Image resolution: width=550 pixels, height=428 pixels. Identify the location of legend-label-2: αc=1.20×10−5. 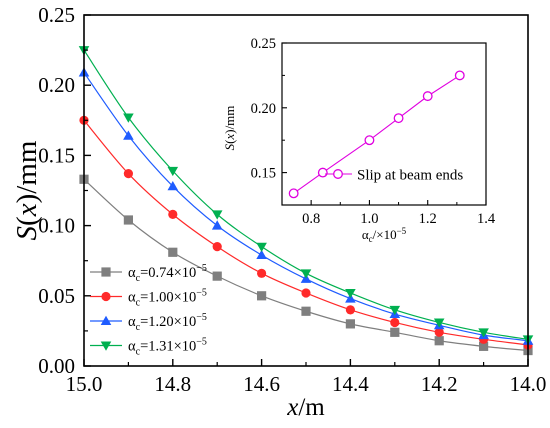
(167, 322).